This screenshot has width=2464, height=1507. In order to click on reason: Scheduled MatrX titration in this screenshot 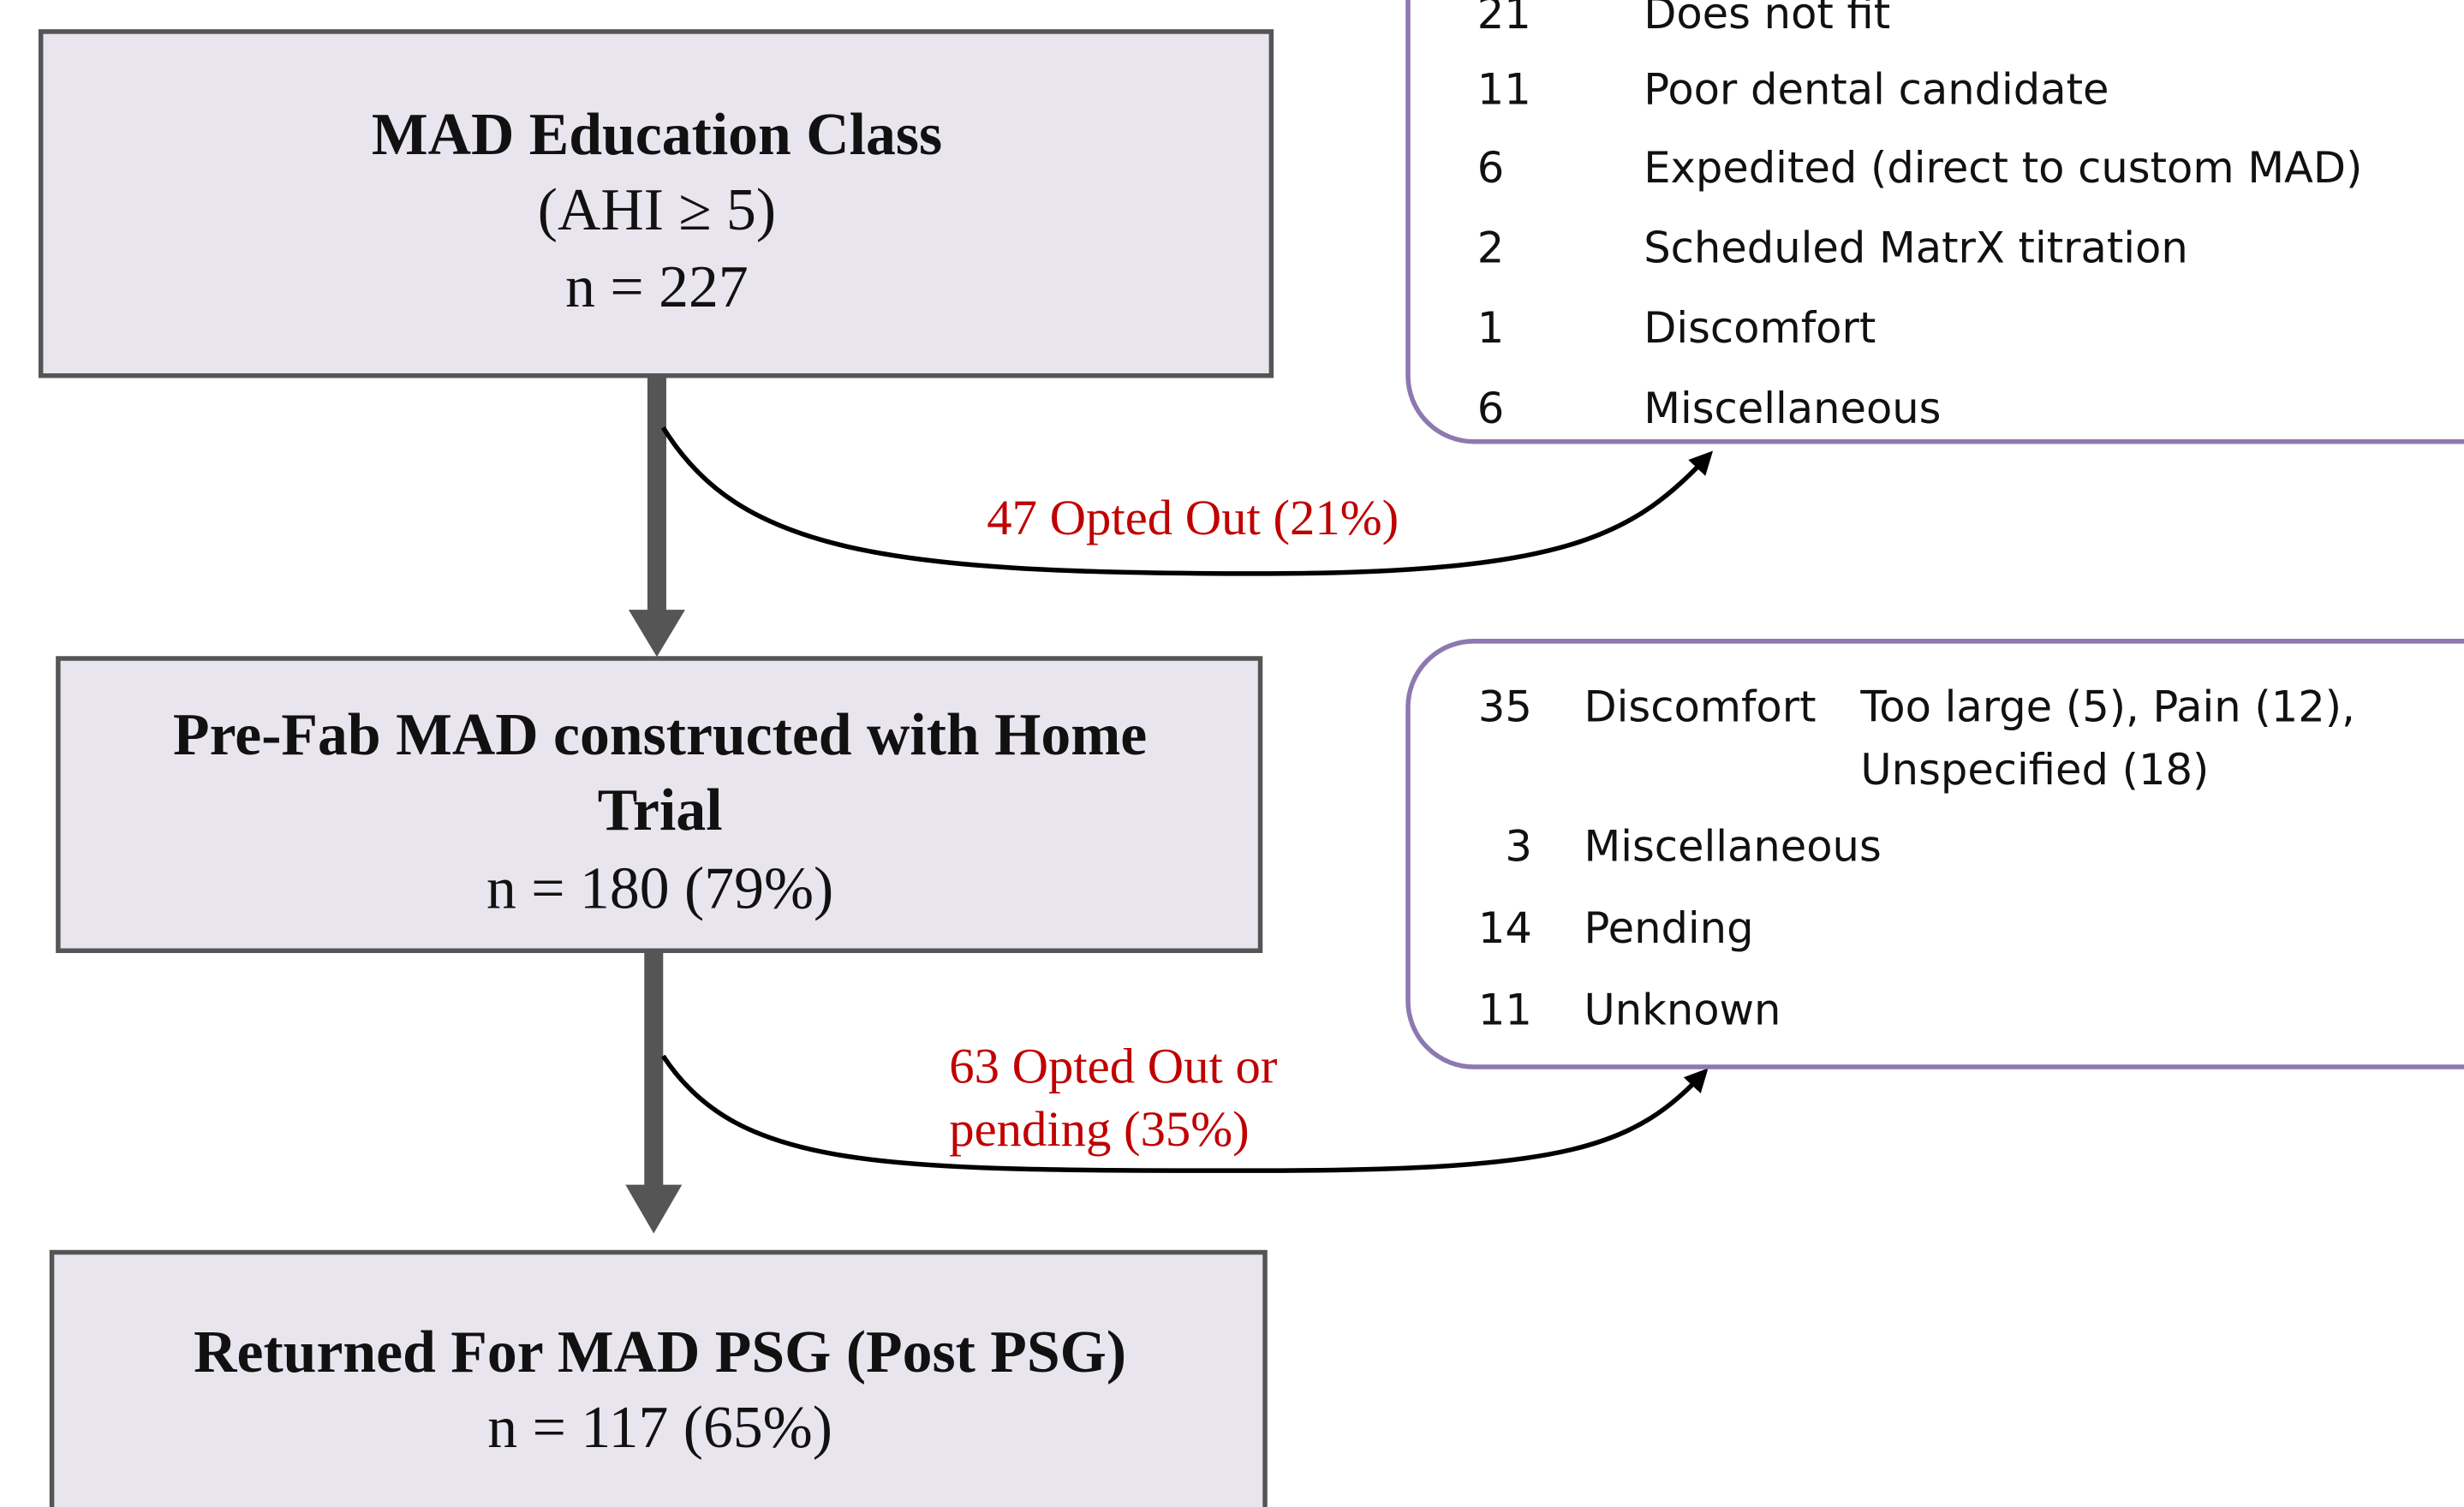, I will do `click(1916, 248)`.